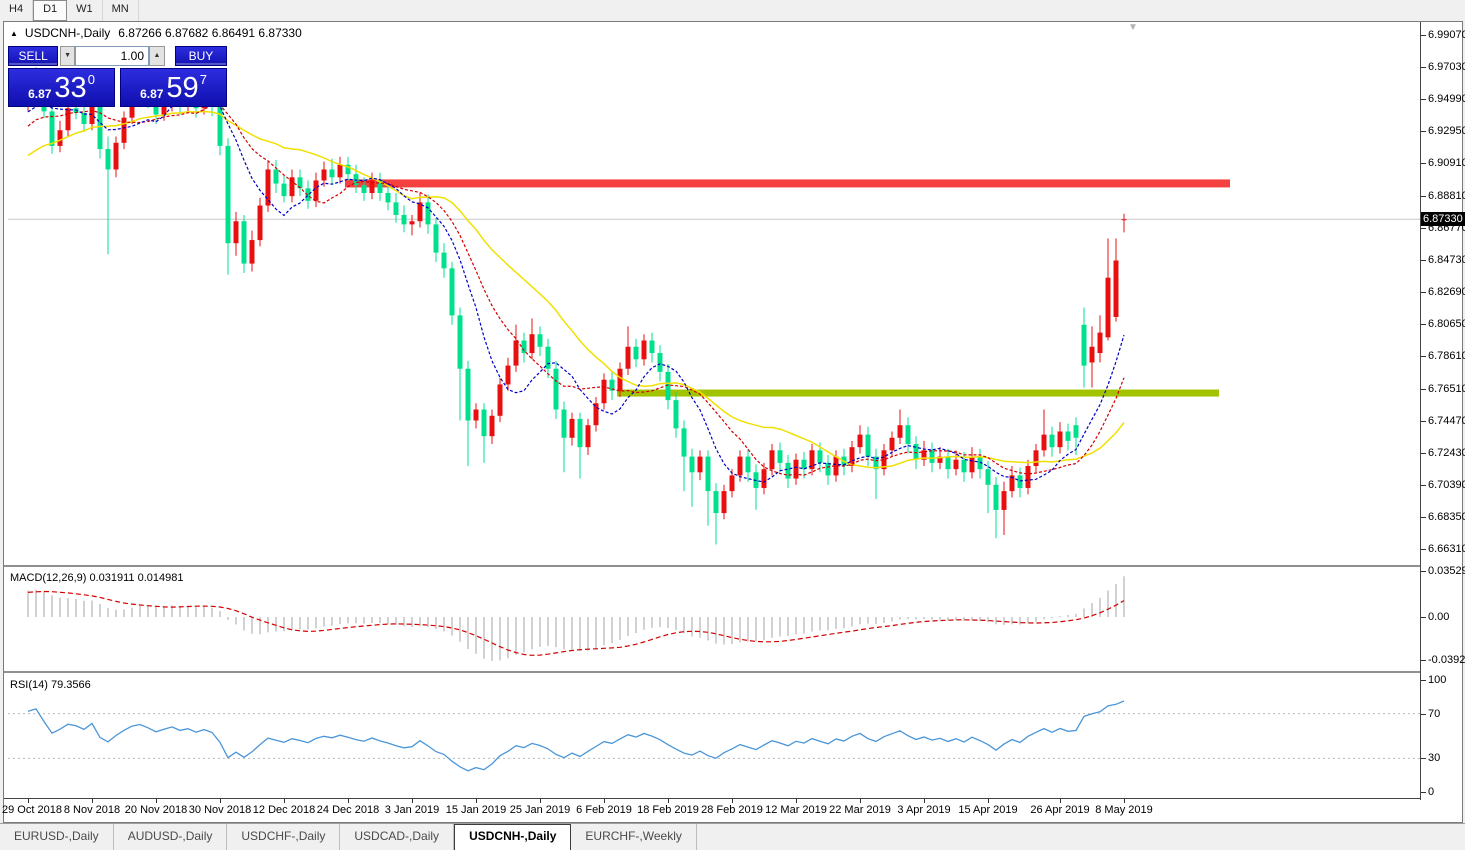 This screenshot has width=1465, height=850. I want to click on sell-price-button: 6.87 33 0, so click(61, 87).